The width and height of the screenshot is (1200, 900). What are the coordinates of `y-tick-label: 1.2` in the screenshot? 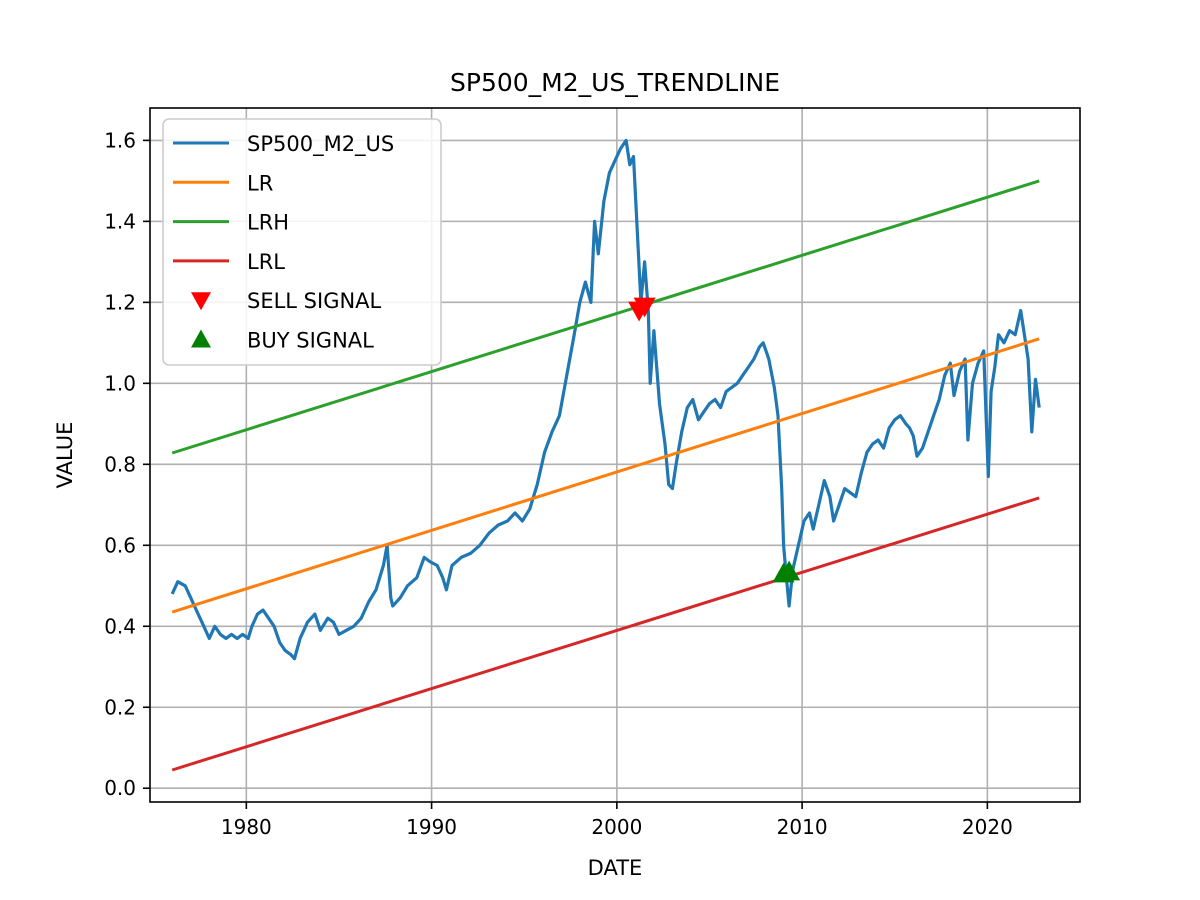 It's located at (120, 302).